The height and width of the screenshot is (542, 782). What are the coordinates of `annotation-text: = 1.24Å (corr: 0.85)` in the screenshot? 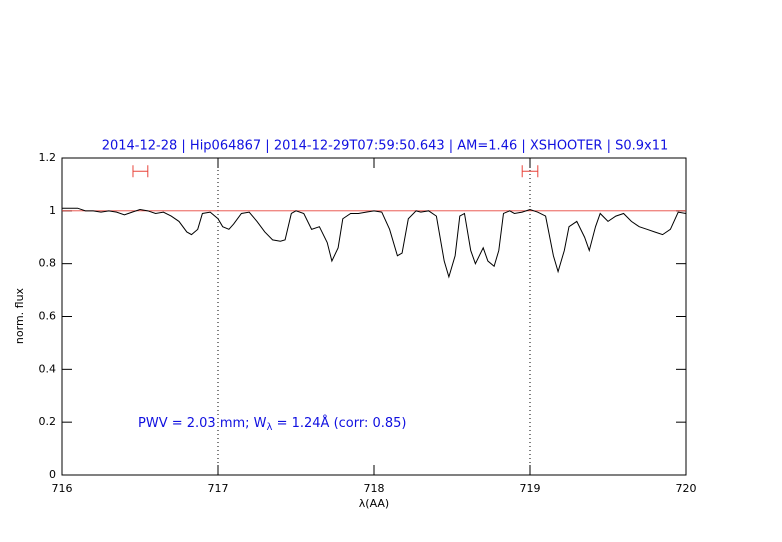 It's located at (339, 423).